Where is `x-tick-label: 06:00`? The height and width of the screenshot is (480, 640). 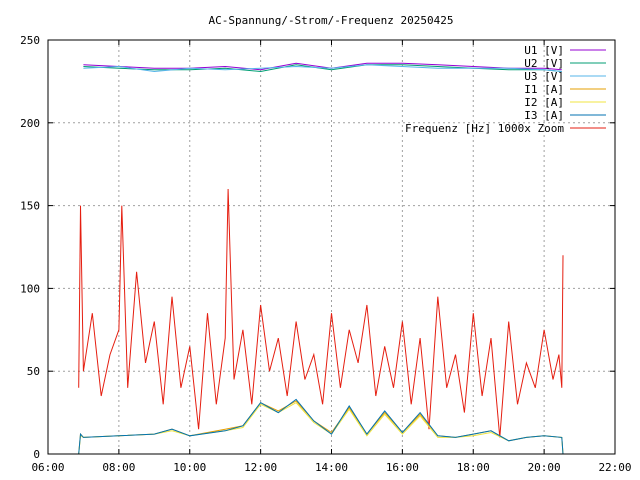
x-tick-label: 06:00 is located at coordinates (47, 467).